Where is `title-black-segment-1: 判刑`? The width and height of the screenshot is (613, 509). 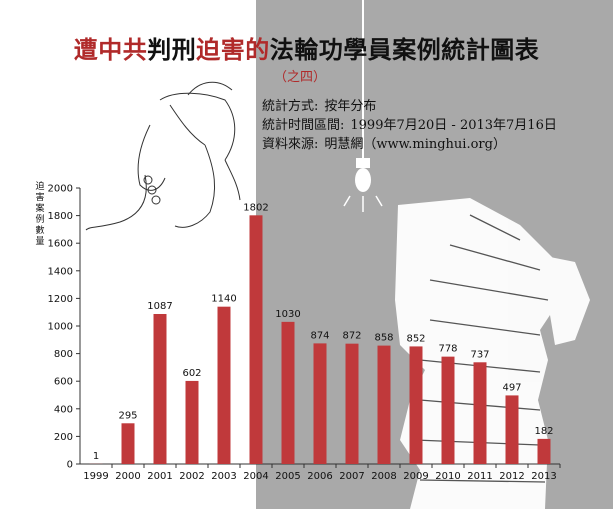
title-black-segment-1: 判刑 is located at coordinates (172, 49).